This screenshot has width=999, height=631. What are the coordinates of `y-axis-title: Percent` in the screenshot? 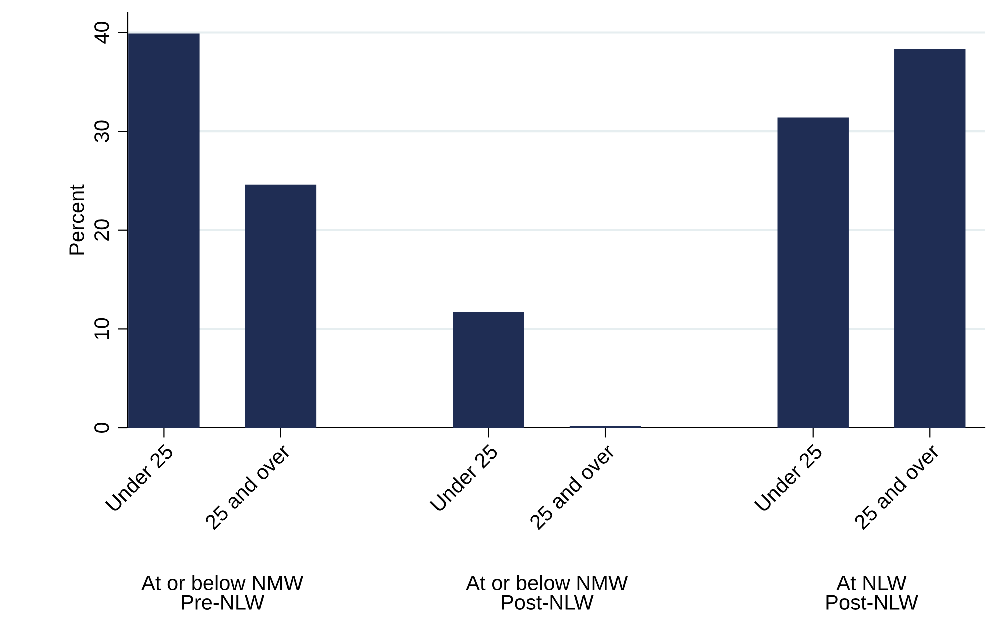 It's located at (77, 219).